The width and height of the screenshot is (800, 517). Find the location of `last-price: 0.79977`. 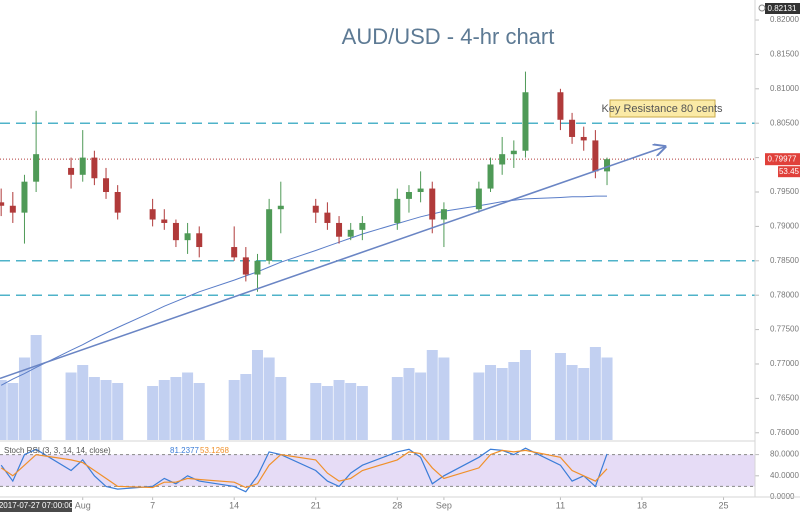

last-price: 0.79977 is located at coordinates (782, 158).